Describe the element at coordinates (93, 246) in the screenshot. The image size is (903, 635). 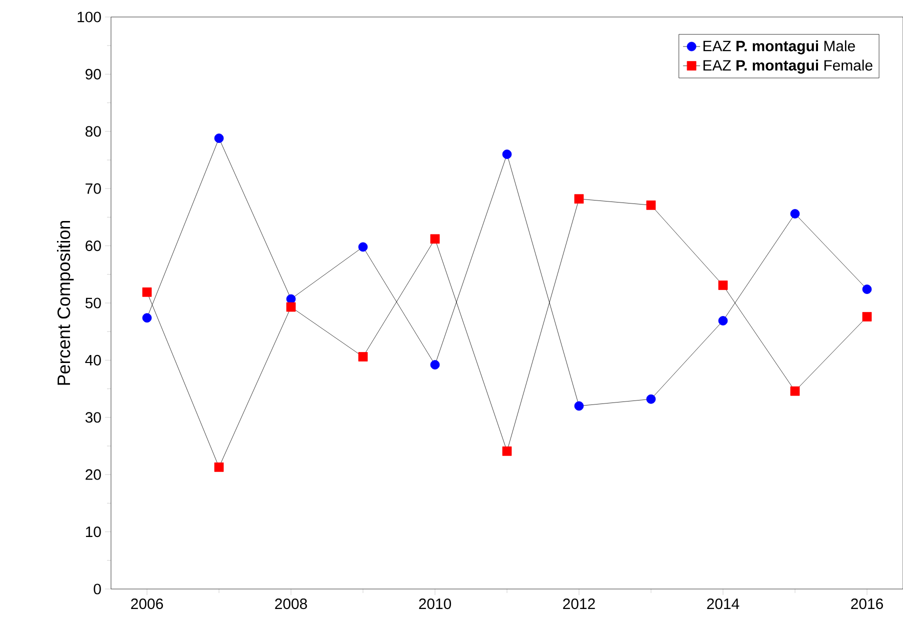
I see `y-tick-label: 60` at that location.